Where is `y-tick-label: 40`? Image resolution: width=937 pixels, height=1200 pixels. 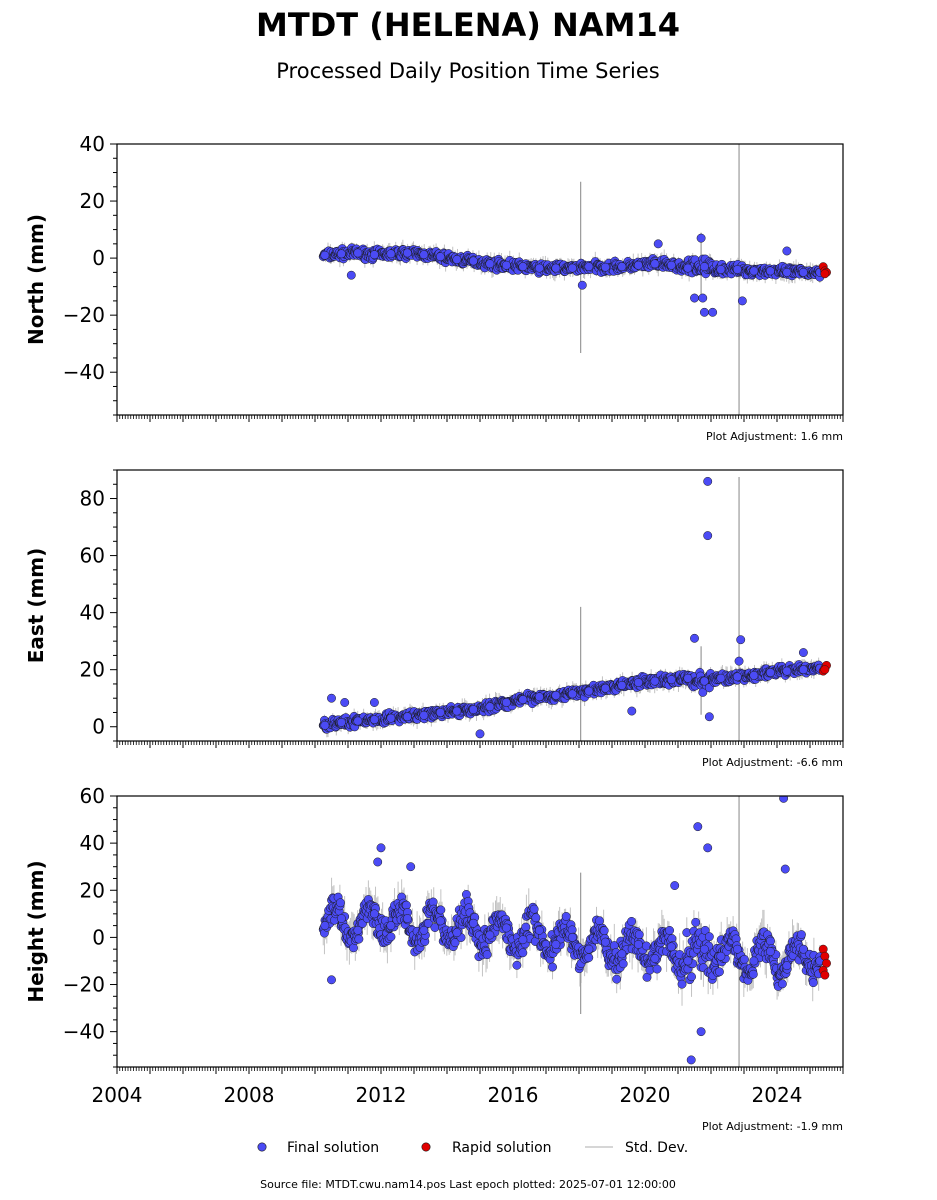
y-tick-label: 40 is located at coordinates (92, 613).